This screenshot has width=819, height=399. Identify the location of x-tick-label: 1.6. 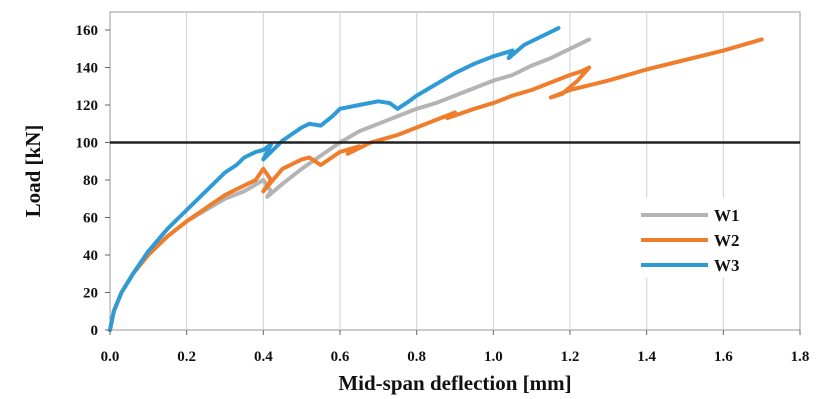
(723, 357).